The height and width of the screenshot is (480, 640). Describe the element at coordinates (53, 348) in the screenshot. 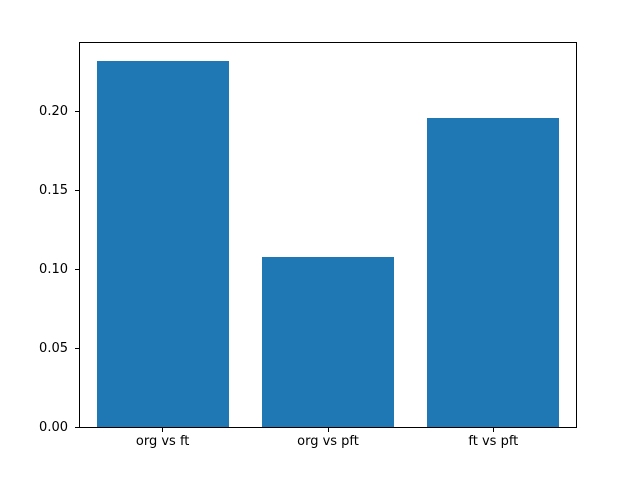

I see `y-tick-label: 0.05` at that location.